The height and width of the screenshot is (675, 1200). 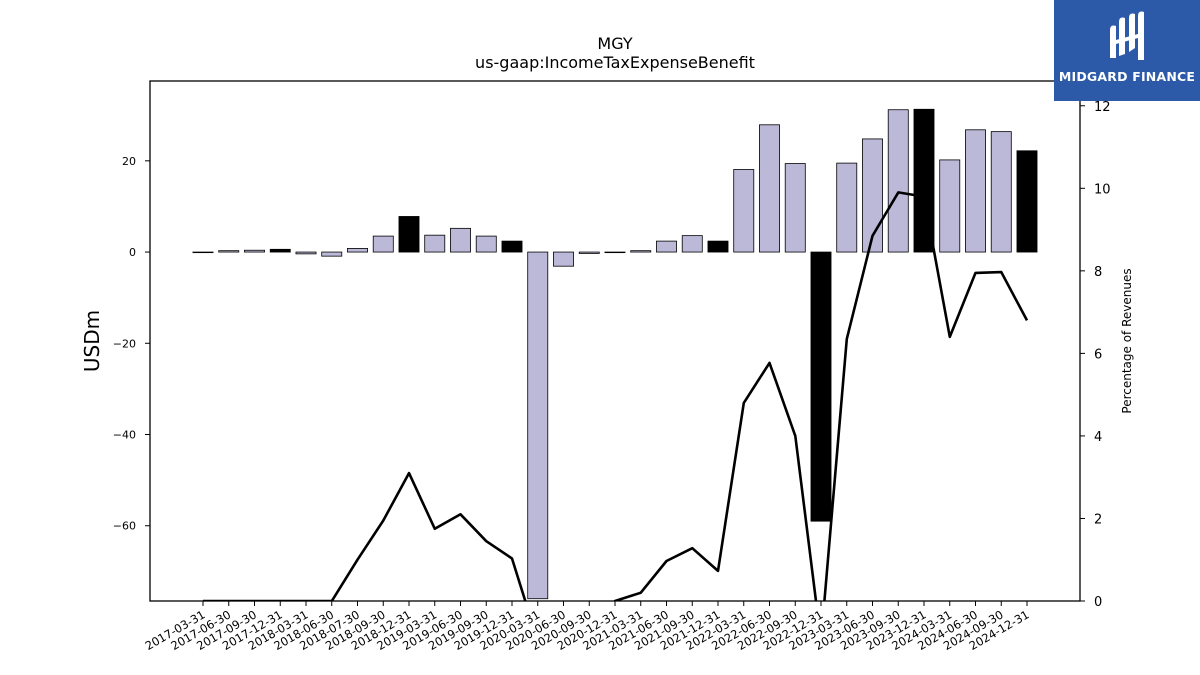 What do you see at coordinates (1098, 602) in the screenshot?
I see `y2-tick-label: 0` at bounding box center [1098, 602].